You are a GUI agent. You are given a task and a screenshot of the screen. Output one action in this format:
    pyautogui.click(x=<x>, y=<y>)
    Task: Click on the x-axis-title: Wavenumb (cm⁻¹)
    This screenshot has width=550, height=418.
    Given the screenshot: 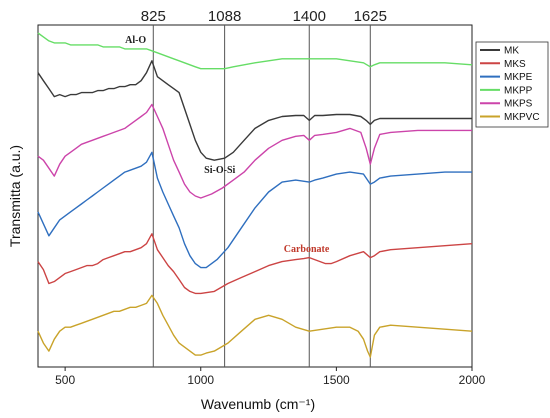 What is the action you would take?
    pyautogui.click(x=258, y=404)
    